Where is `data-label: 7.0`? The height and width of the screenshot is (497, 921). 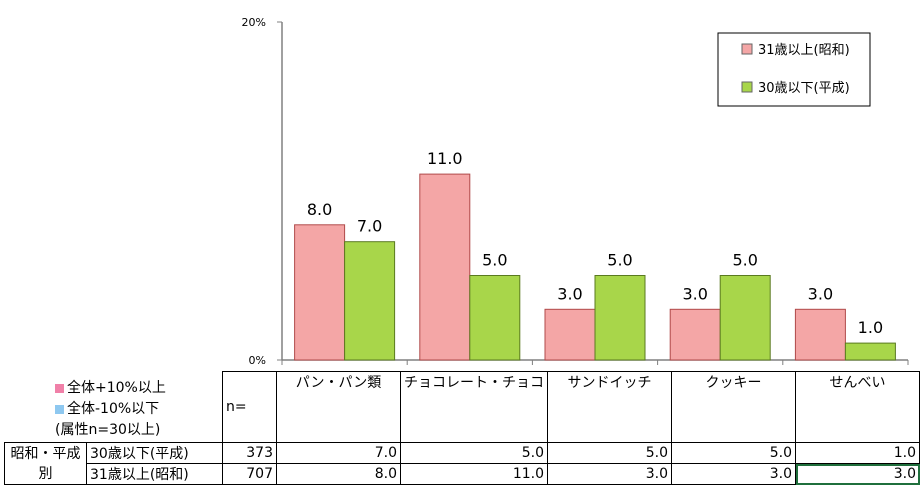 data-label: 7.0 is located at coordinates (369, 226).